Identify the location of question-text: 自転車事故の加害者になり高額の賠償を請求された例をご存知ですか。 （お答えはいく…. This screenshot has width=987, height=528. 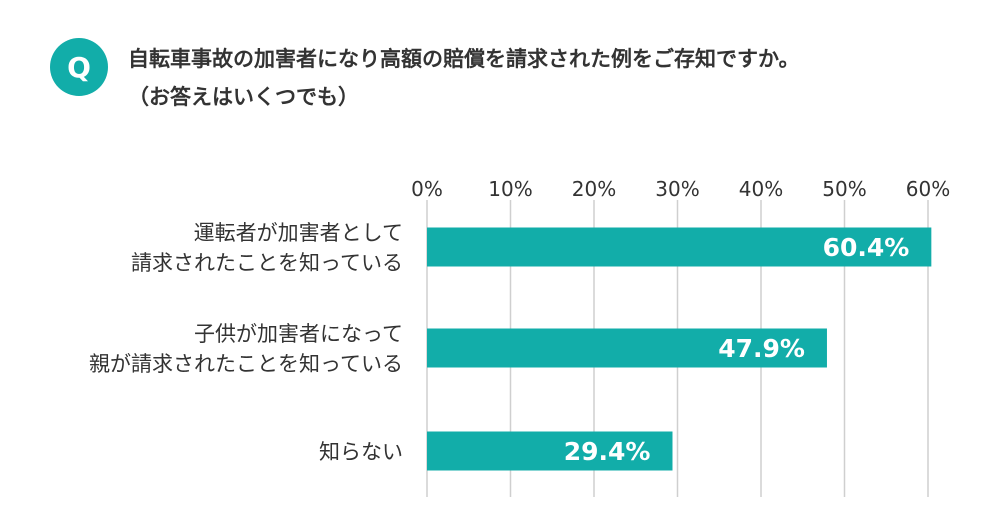
(548, 78).